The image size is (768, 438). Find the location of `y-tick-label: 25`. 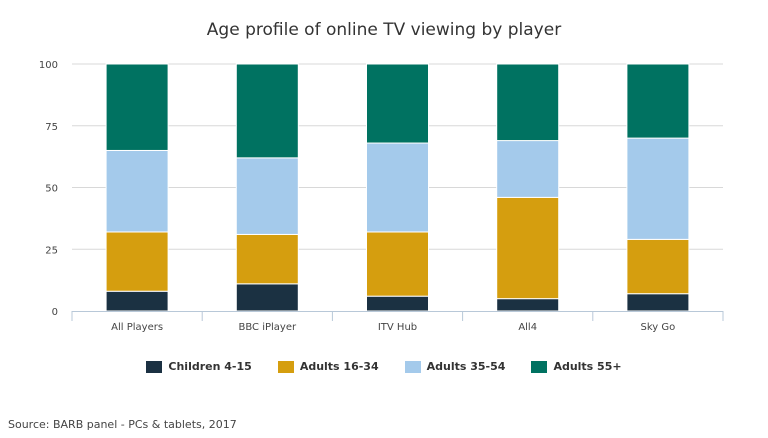

y-tick-label: 25 is located at coordinates (51, 250).